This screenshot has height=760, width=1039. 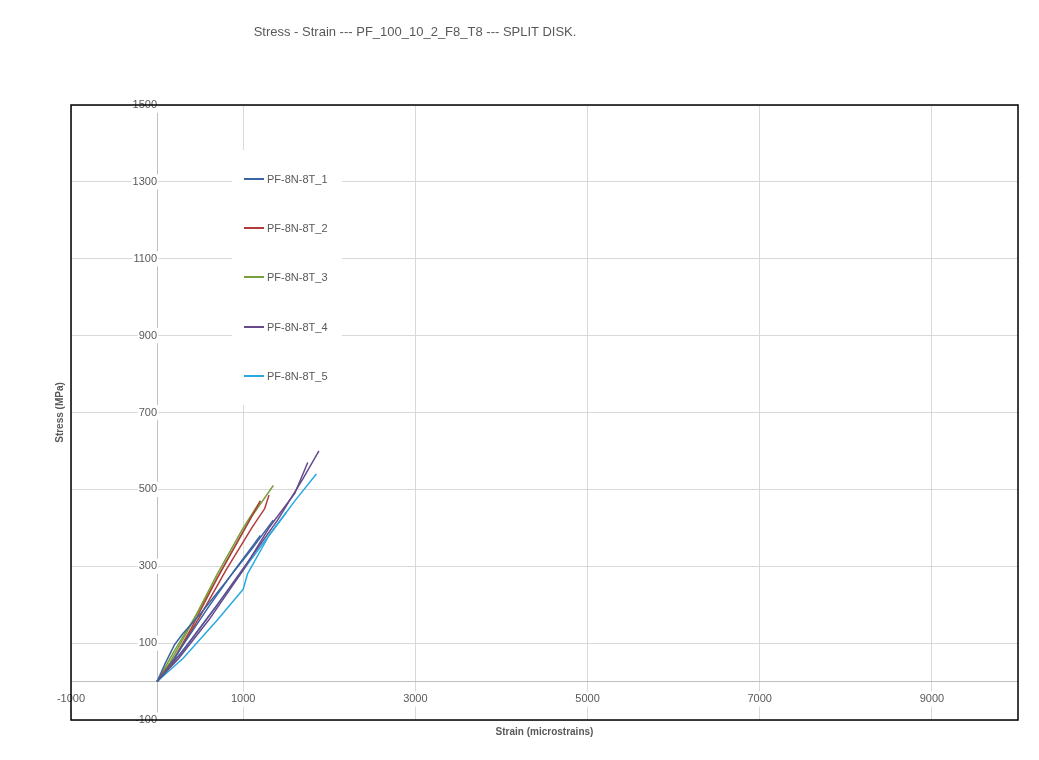 What do you see at coordinates (145, 180) in the screenshot?
I see `y-tick-label: 1300` at bounding box center [145, 180].